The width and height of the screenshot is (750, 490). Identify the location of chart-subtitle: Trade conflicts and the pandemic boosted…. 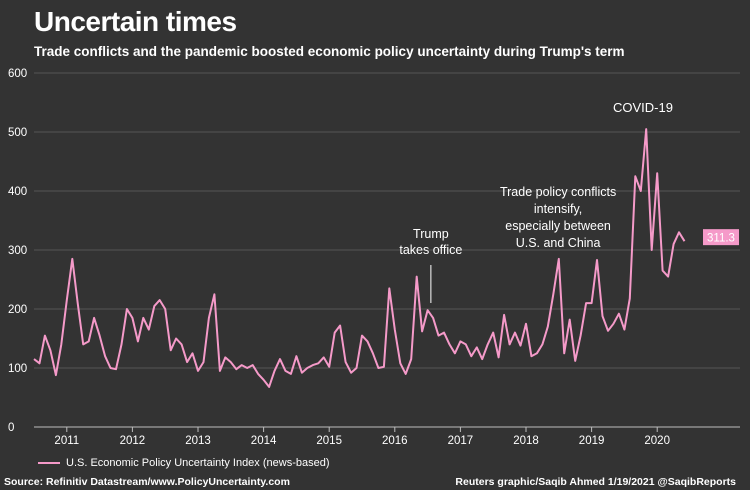
(329, 51).